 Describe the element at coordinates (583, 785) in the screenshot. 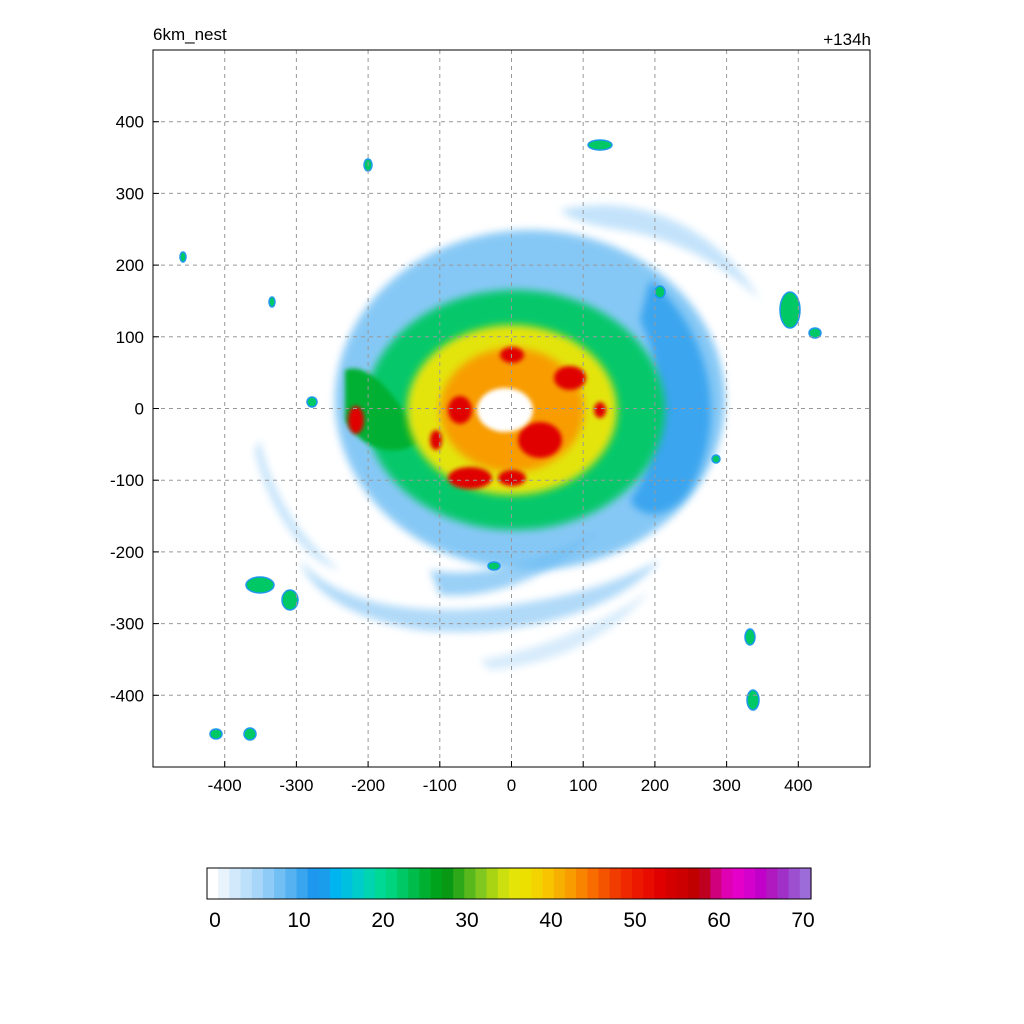

I see `x-tick-label: 100` at that location.